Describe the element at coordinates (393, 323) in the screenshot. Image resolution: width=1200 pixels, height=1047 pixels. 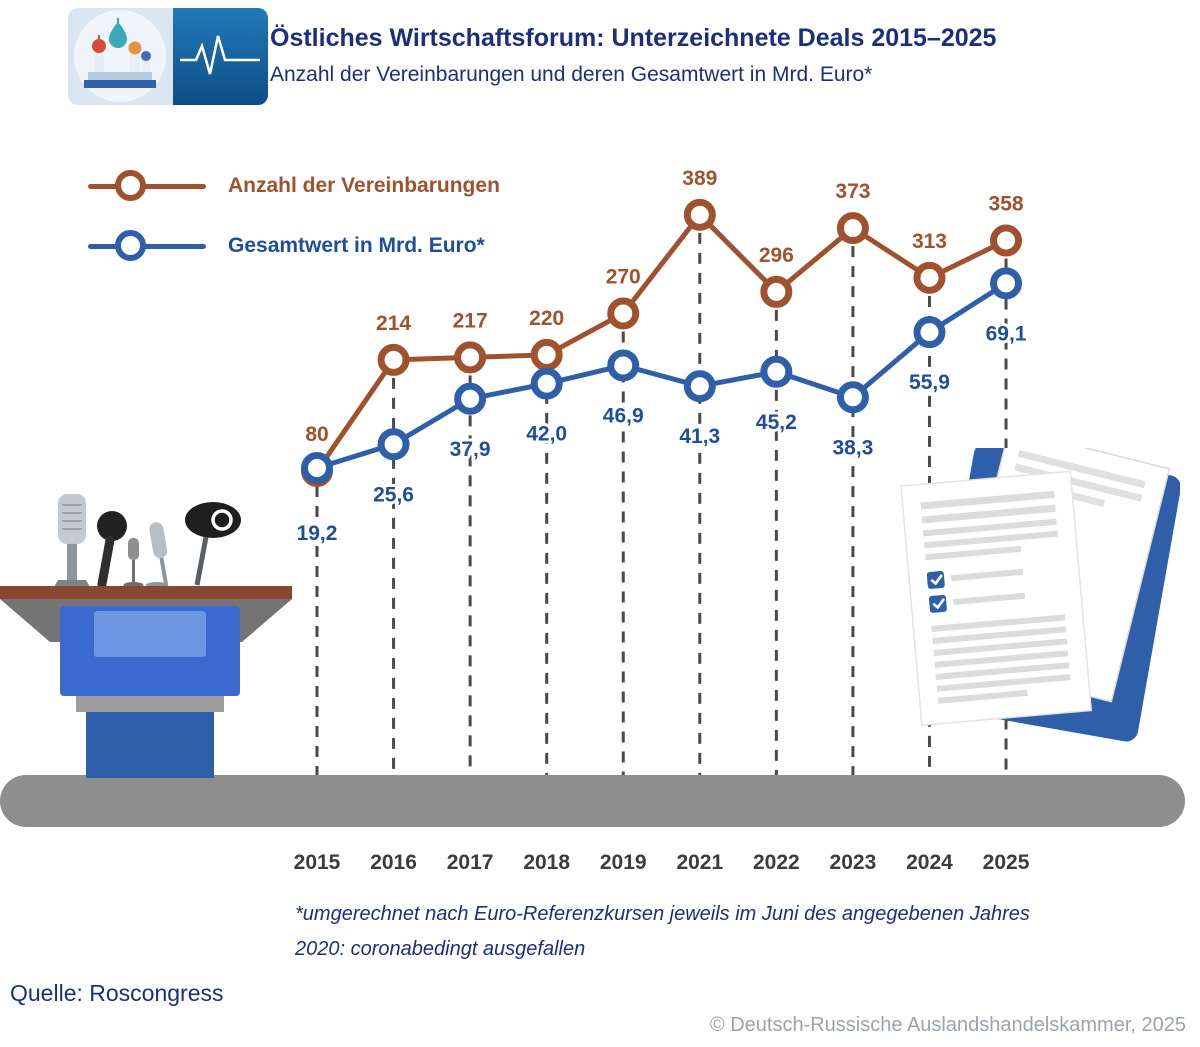
I see `value-label: 214` at that location.